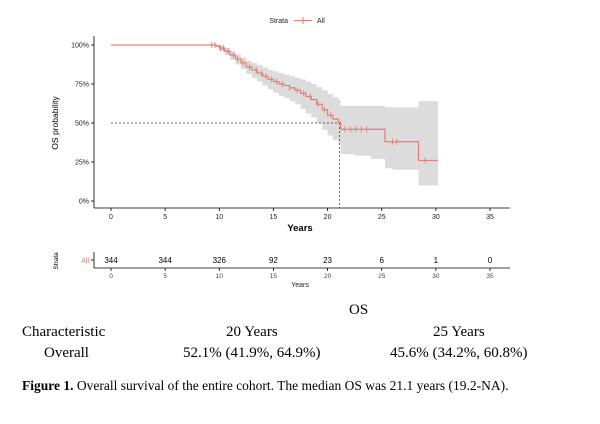  What do you see at coordinates (111, 260) in the screenshot?
I see `risk-count-0: 344` at bounding box center [111, 260].